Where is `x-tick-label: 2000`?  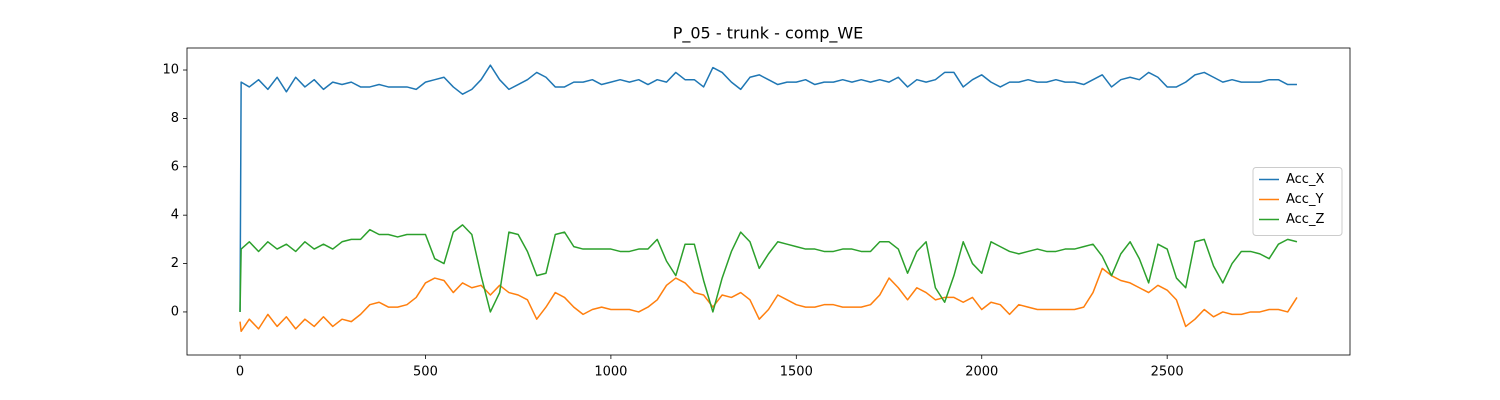
x-tick-label: 2000 is located at coordinates (981, 372).